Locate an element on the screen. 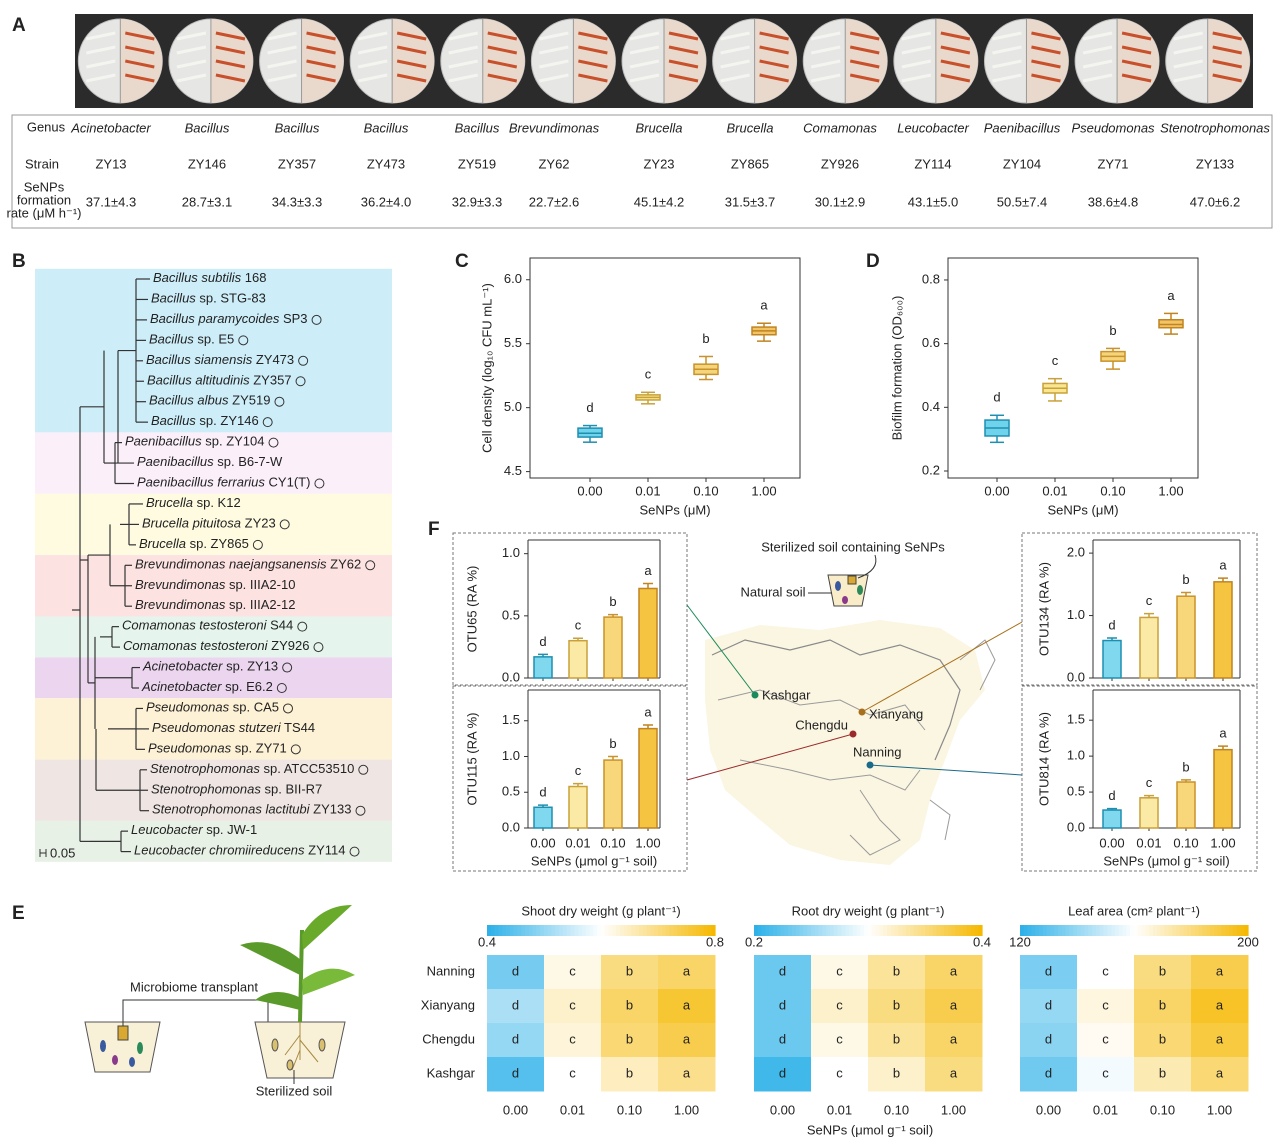 This screenshot has width=1280, height=1143. taxon-strain: sp. IIIA2-12 is located at coordinates (262, 605).